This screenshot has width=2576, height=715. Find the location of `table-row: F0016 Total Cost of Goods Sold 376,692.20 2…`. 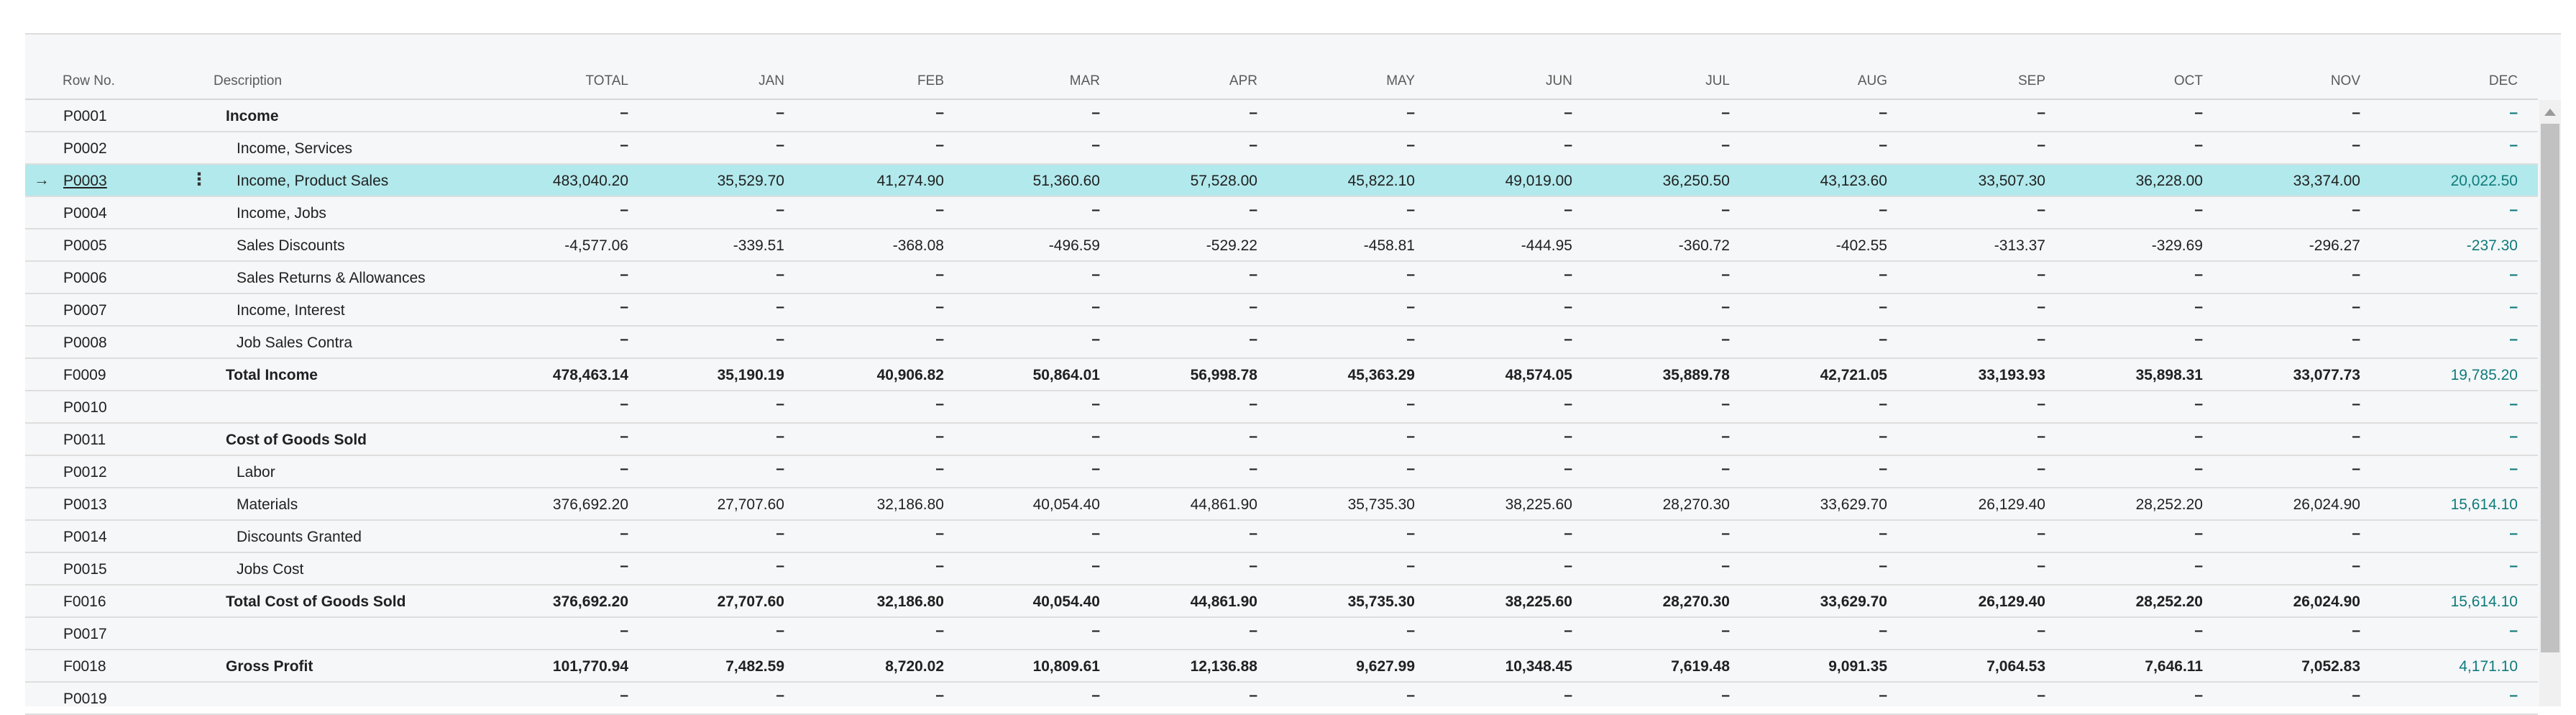

table-row: F0016 Total Cost of Goods Sold 376,692.20 2… is located at coordinates (1281, 602).